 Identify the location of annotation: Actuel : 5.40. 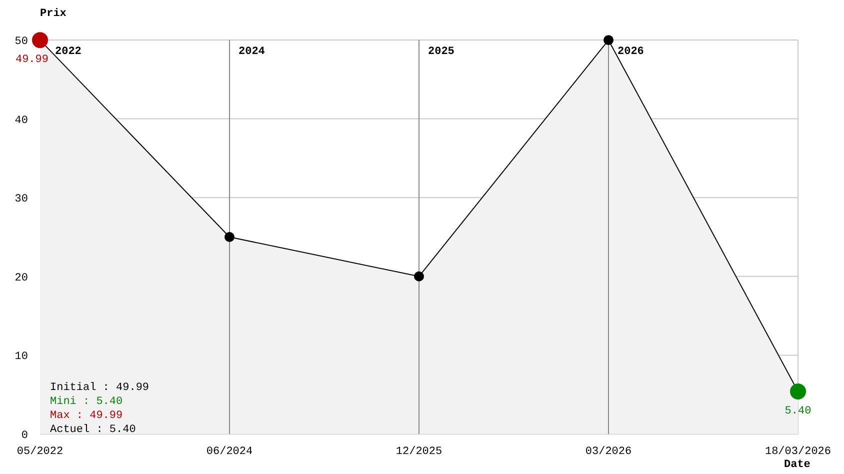
(93, 430).